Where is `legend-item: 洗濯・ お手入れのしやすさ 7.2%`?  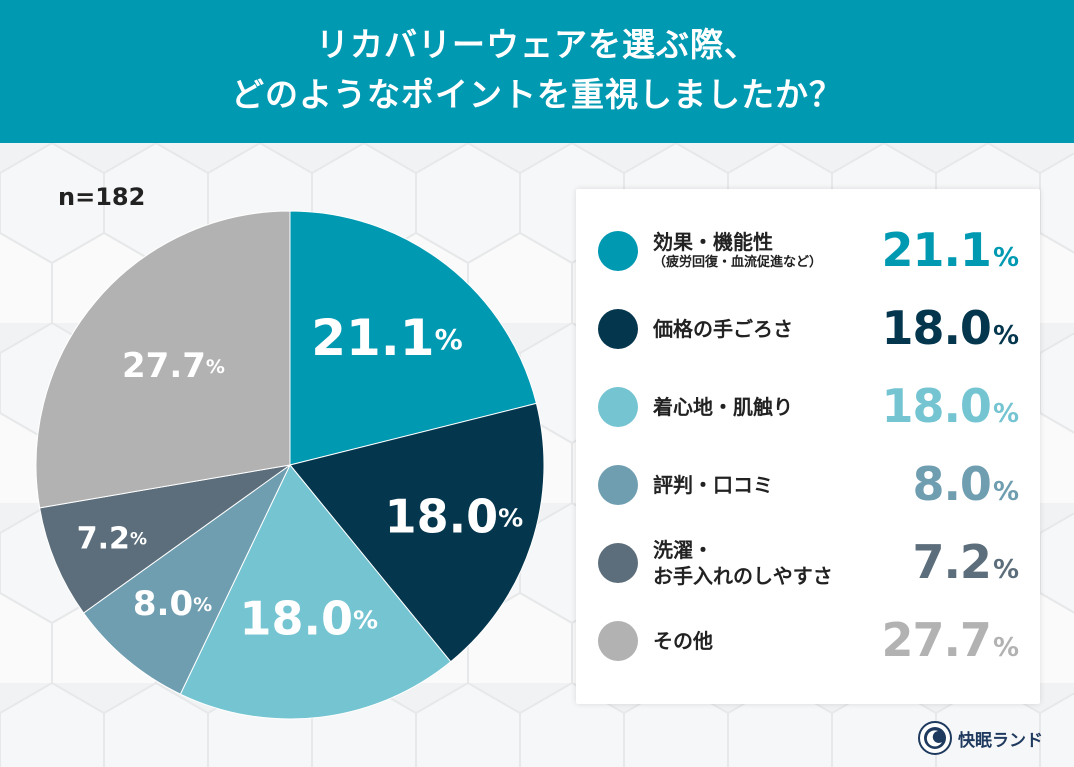 legend-item: 洗濯・ お手入れのしやすさ 7.2% is located at coordinates (808, 563).